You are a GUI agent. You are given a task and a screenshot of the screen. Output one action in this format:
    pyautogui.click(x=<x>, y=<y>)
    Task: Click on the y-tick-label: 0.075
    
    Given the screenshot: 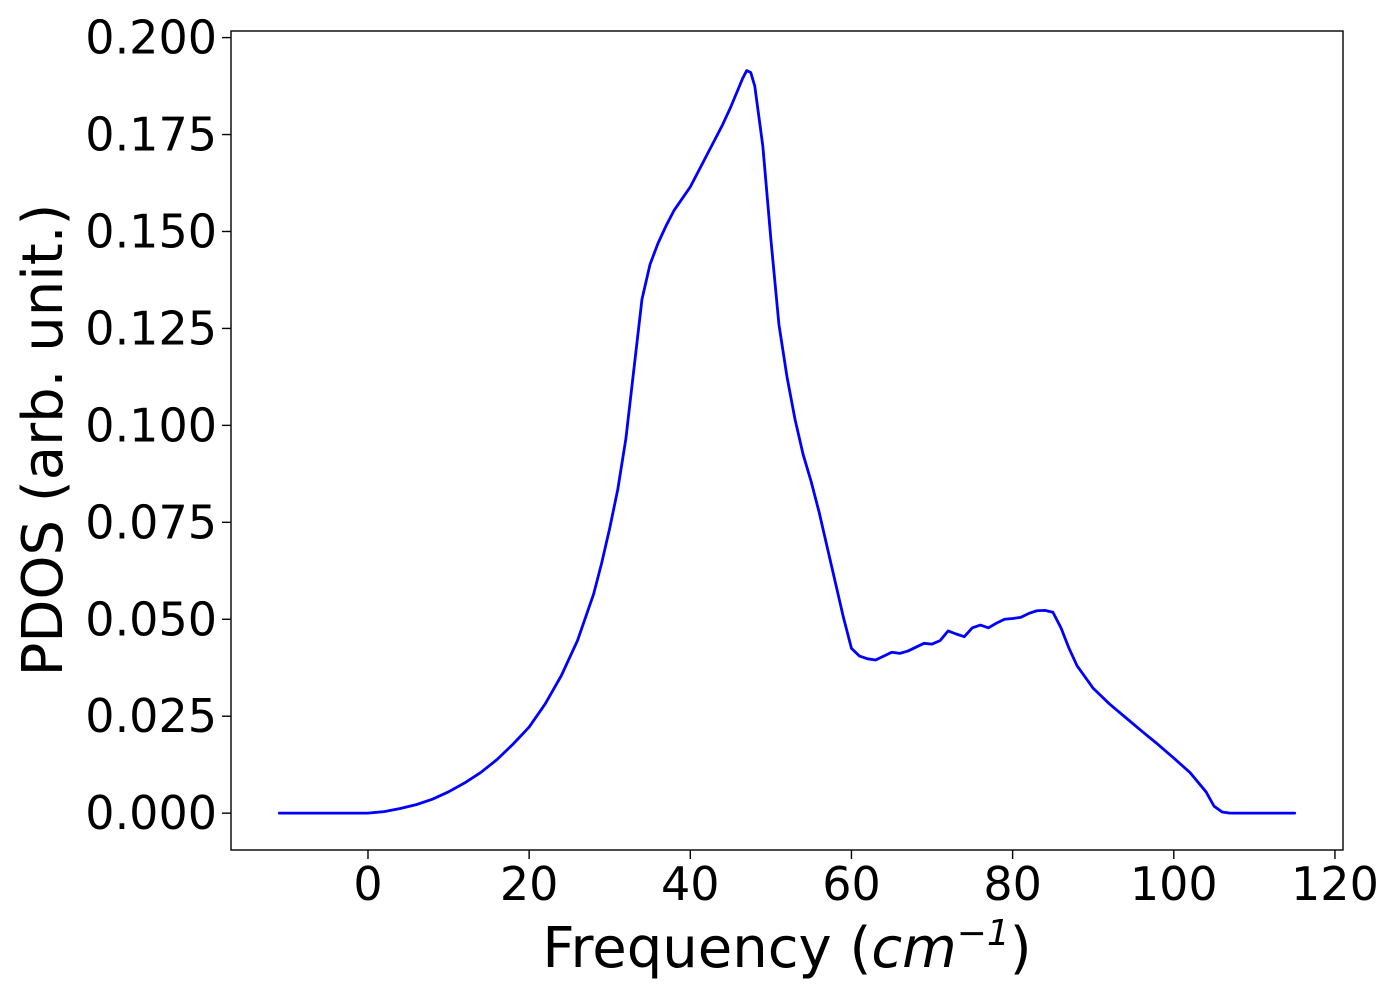 What is the action you would take?
    pyautogui.click(x=151, y=522)
    